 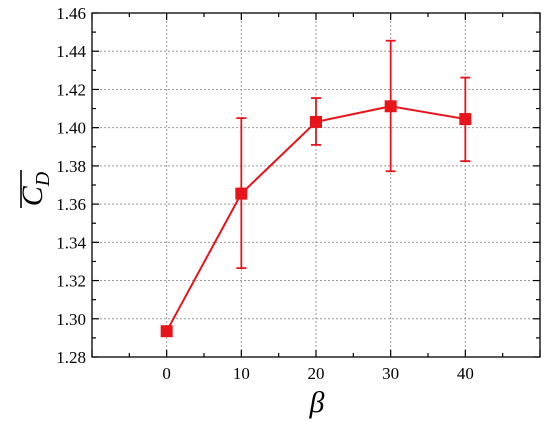 What do you see at coordinates (43, 179) in the screenshot?
I see `y-axis-title-subscript: D` at bounding box center [43, 179].